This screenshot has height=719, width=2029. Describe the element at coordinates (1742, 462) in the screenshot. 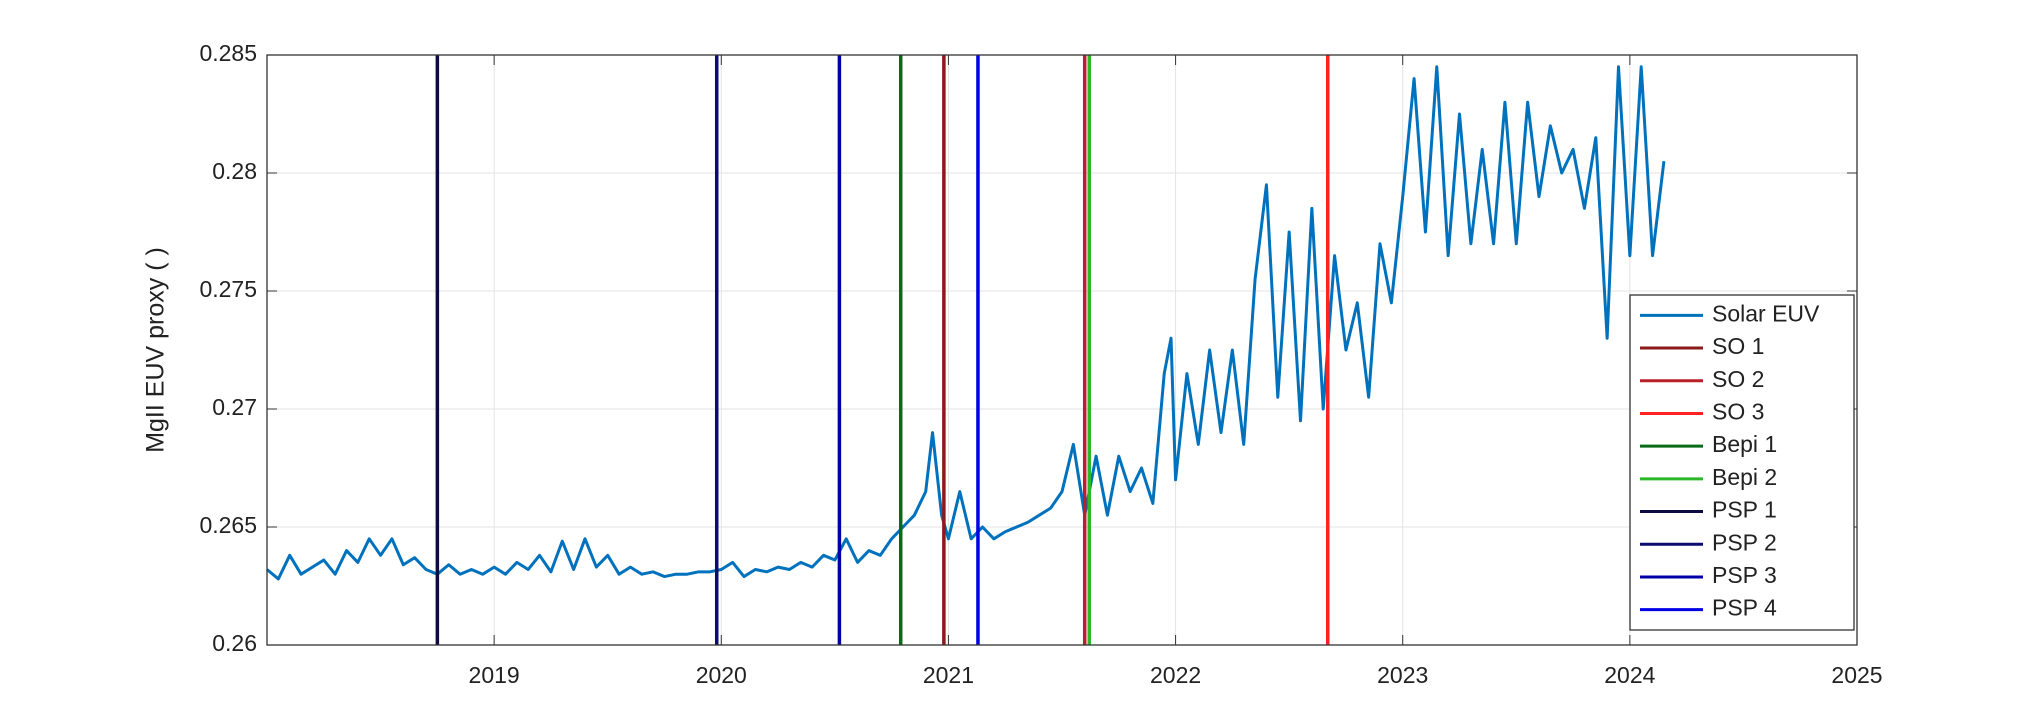

I see `legend-box` at that location.